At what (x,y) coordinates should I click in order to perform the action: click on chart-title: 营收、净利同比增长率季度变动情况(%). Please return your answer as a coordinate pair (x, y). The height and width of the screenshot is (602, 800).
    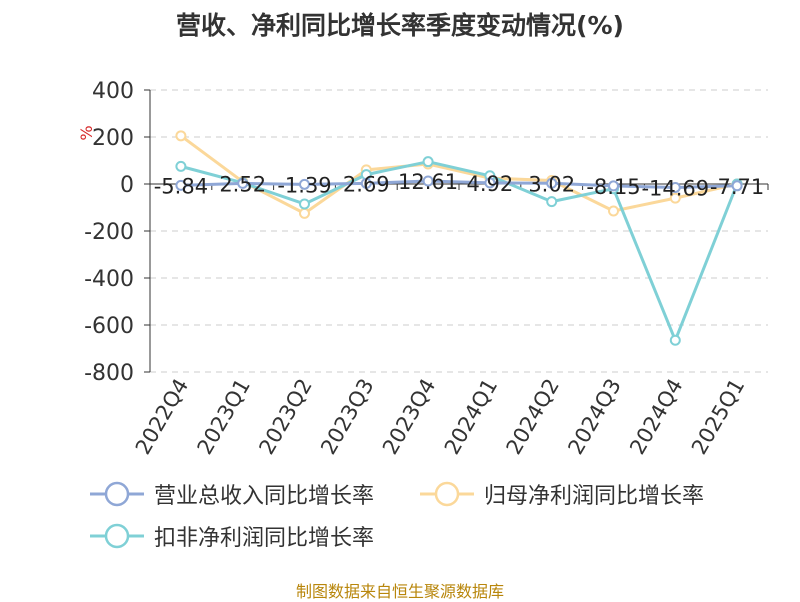
    Looking at the image, I should click on (400, 25).